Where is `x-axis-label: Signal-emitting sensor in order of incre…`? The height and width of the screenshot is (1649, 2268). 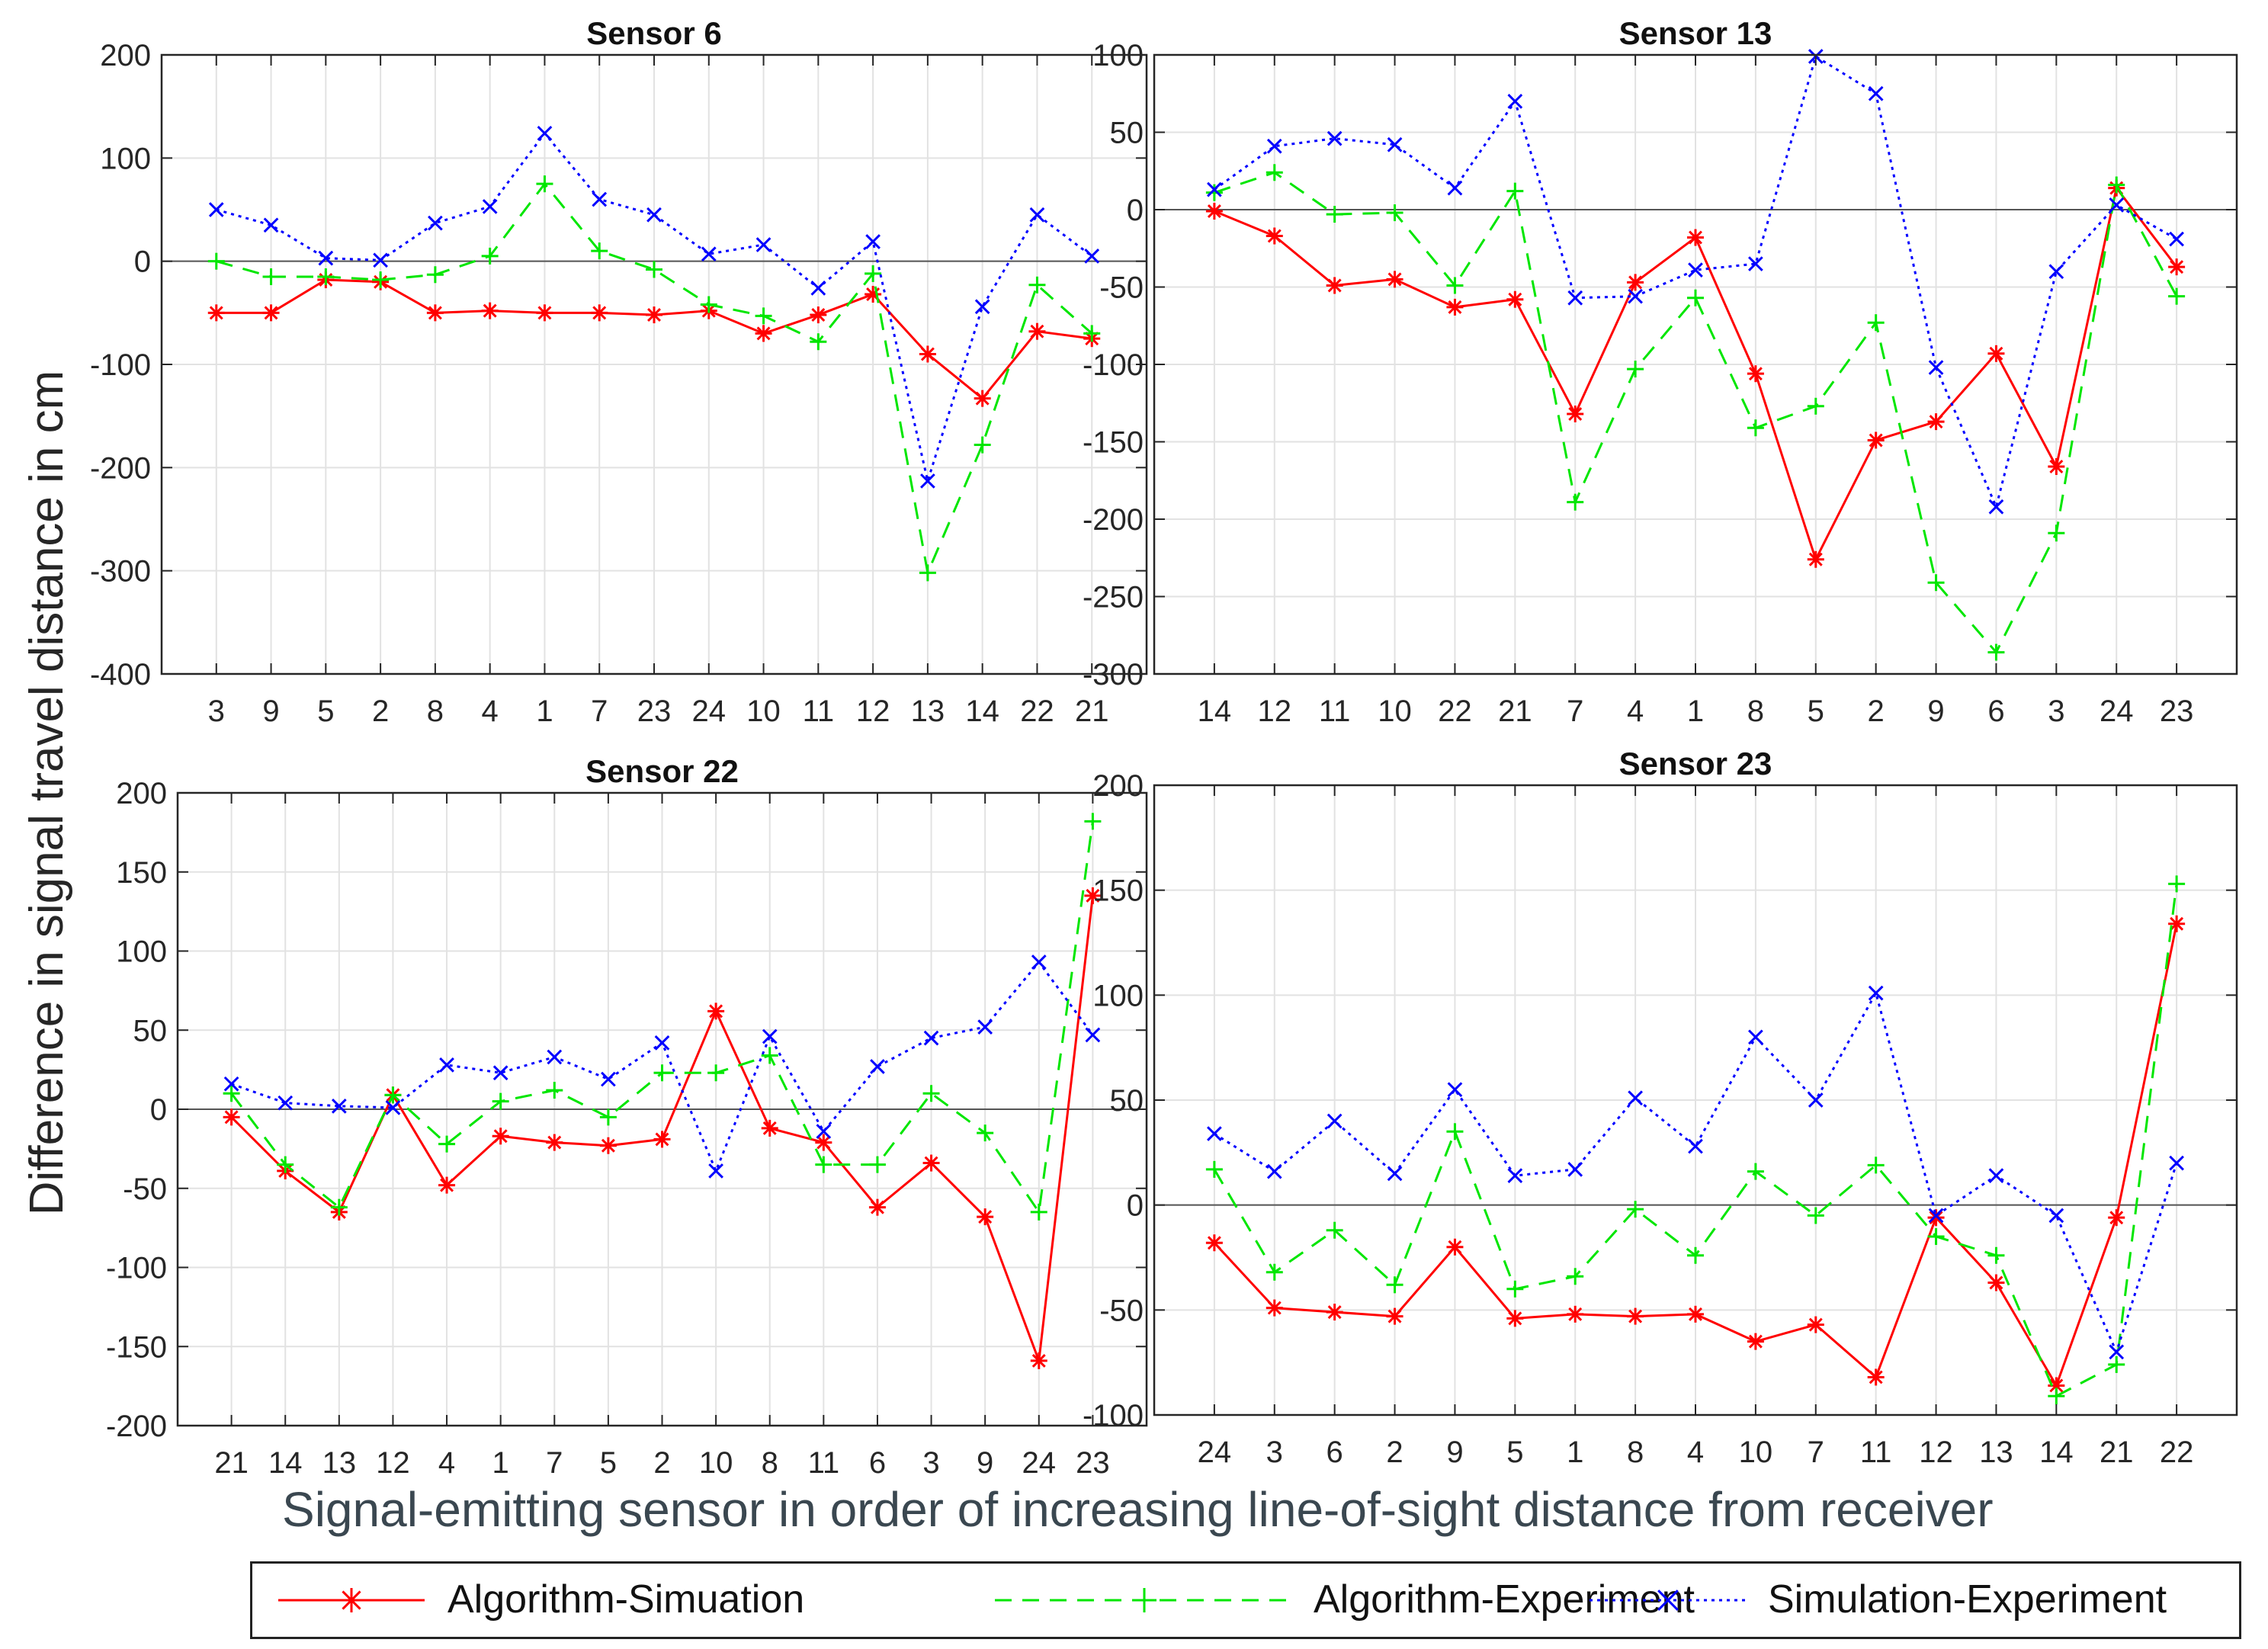
x-axis-label: Signal-emitting sensor in order of incre… is located at coordinates (1138, 1509).